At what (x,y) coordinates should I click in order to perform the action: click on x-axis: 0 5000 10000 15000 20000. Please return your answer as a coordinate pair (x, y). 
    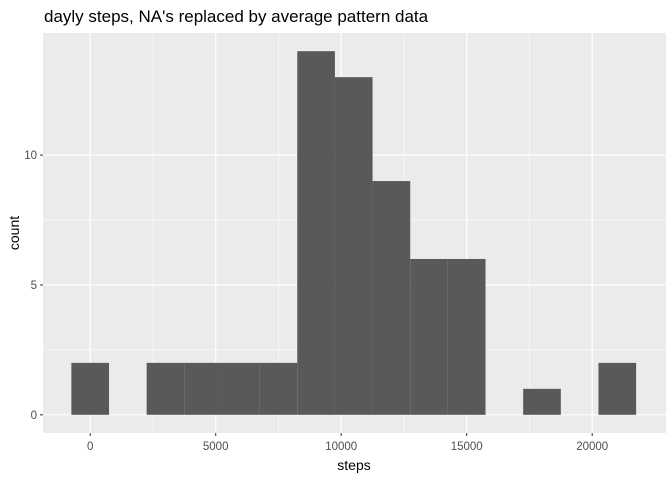
    Looking at the image, I should click on (347, 443).